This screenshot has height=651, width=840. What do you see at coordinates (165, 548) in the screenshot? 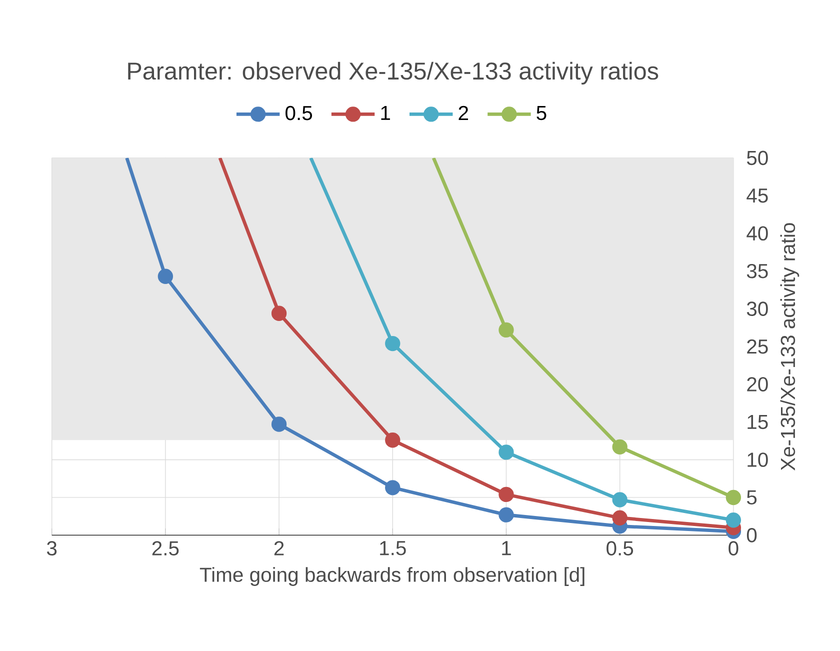
I see `x-tick-label: 2.5` at bounding box center [165, 548].